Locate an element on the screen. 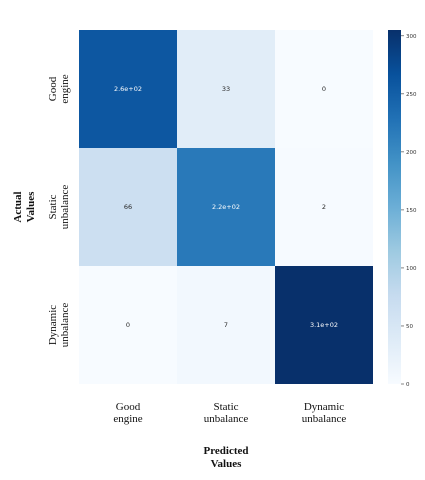  heatmap-cell-r2-c2 is located at coordinates (324, 325).